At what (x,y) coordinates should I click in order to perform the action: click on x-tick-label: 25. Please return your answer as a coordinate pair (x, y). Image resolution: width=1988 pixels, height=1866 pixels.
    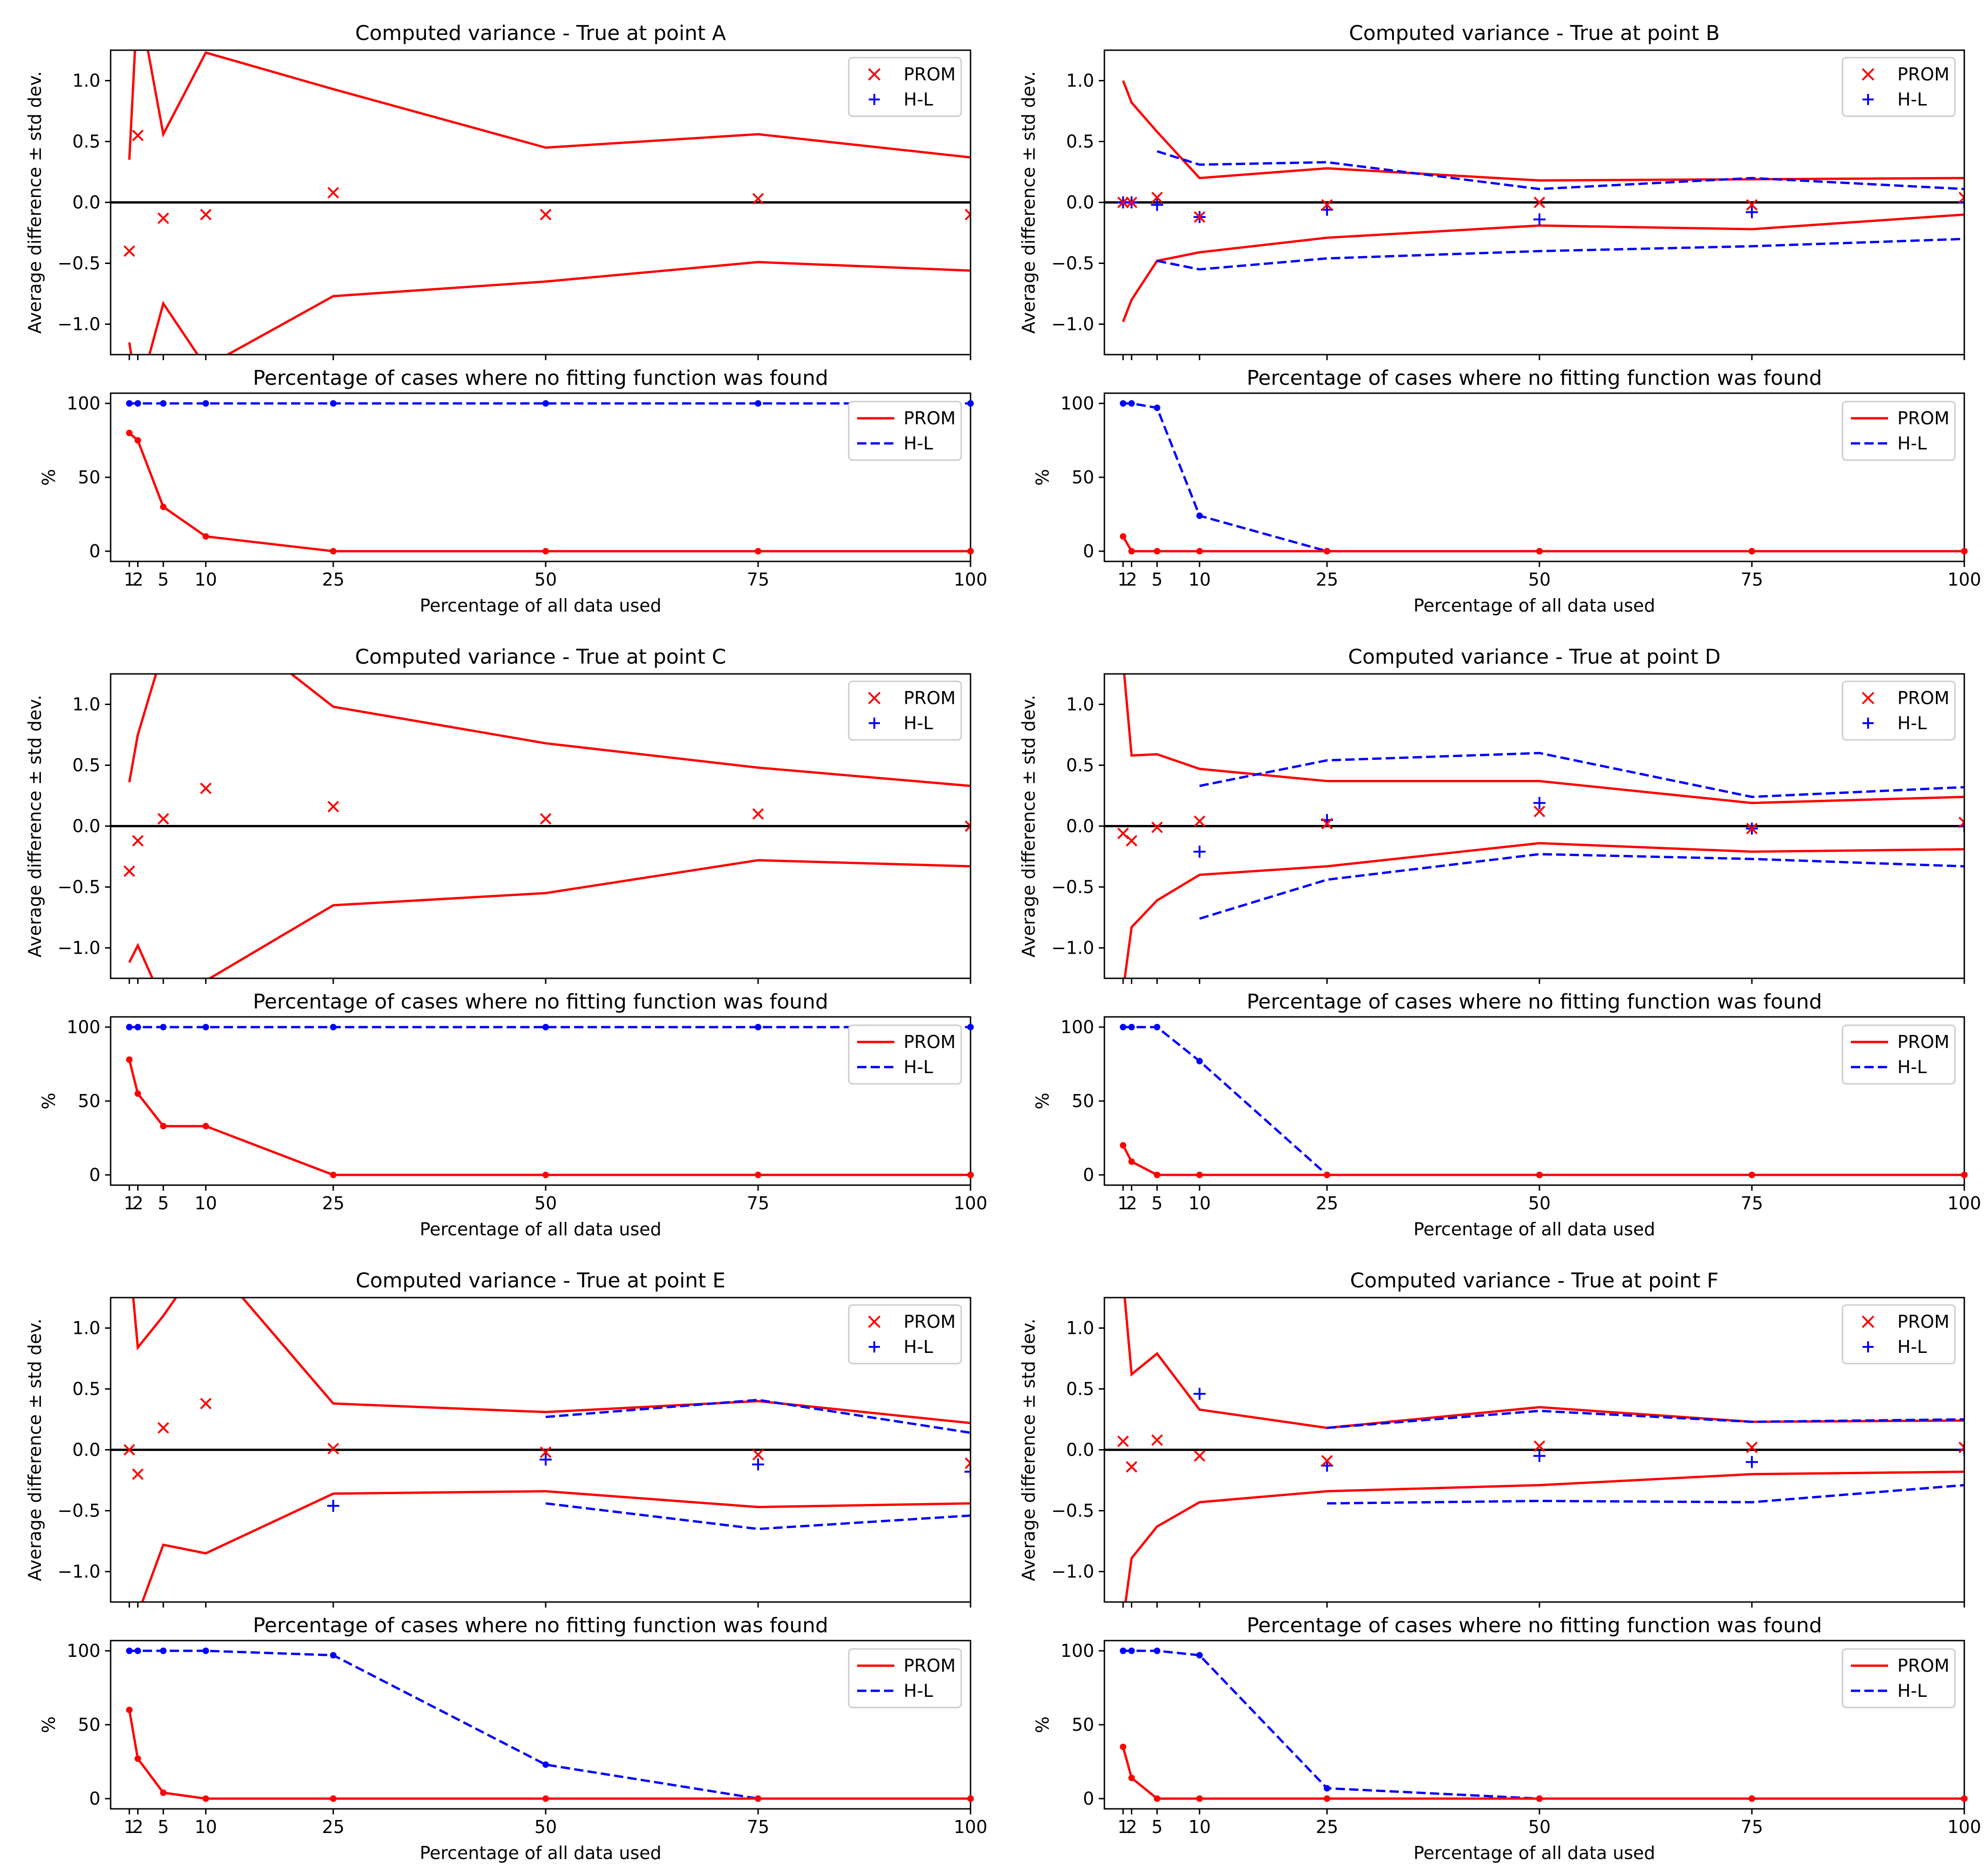
    Looking at the image, I should click on (333, 1203).